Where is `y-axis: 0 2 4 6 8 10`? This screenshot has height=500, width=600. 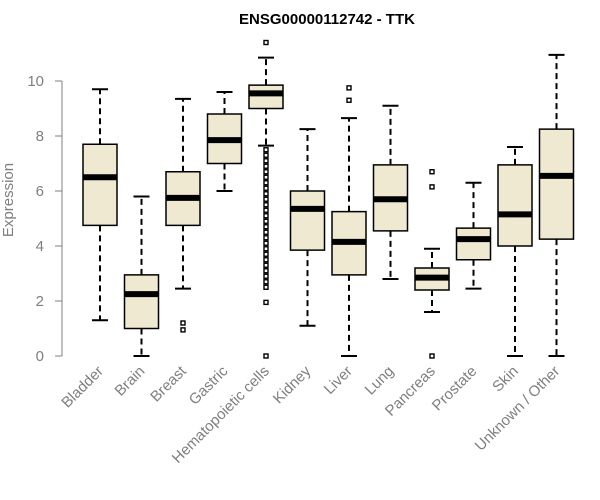
y-axis: 0 2 4 6 8 10 is located at coordinates (45, 219).